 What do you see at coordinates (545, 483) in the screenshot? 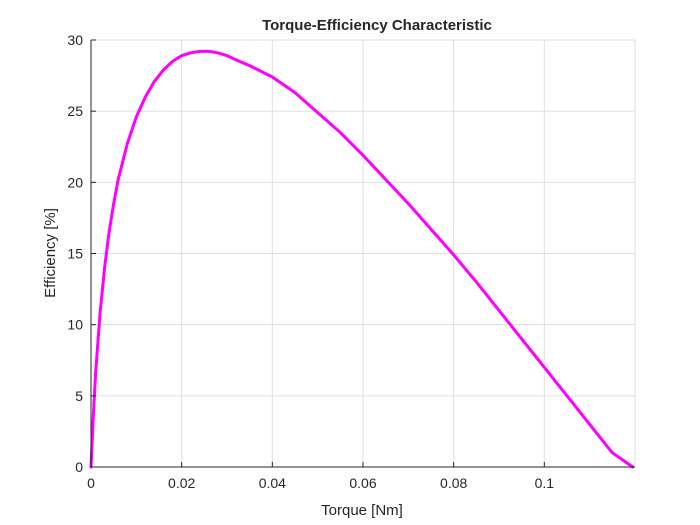
I see `x-tick-label: 0.1` at bounding box center [545, 483].